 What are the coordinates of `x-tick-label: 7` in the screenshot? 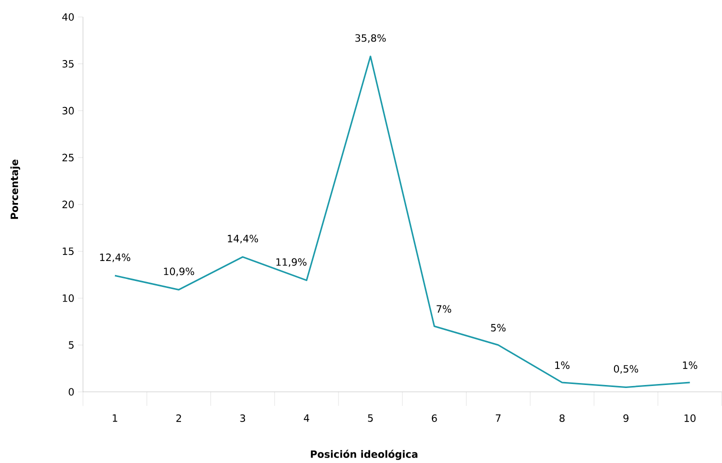 It's located at (498, 418).